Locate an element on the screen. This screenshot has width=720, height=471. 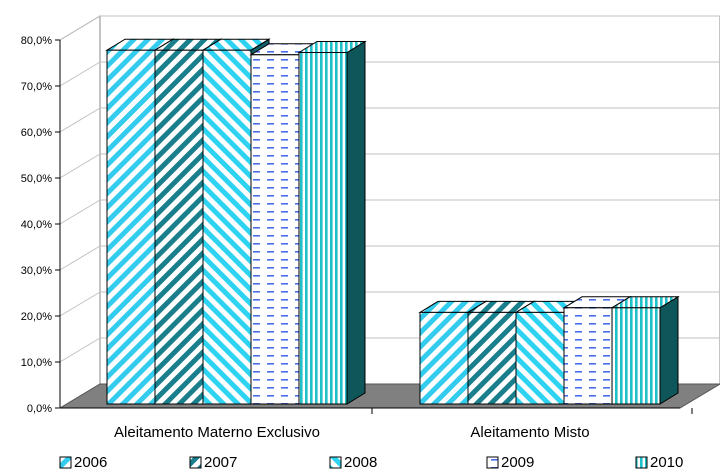
legend-label: 2008 is located at coordinates (360, 462).